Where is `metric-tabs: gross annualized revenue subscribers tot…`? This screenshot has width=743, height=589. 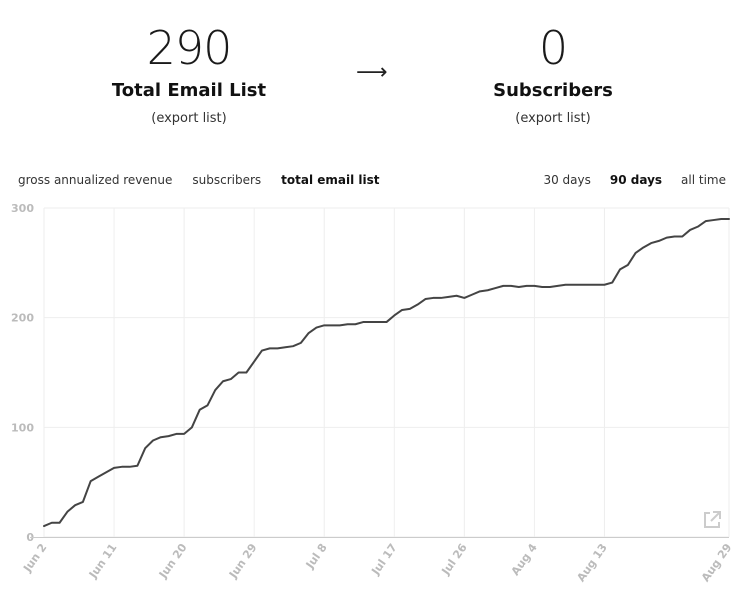
metric-tabs: gross annualized revenue subscribers tot… is located at coordinates (199, 180).